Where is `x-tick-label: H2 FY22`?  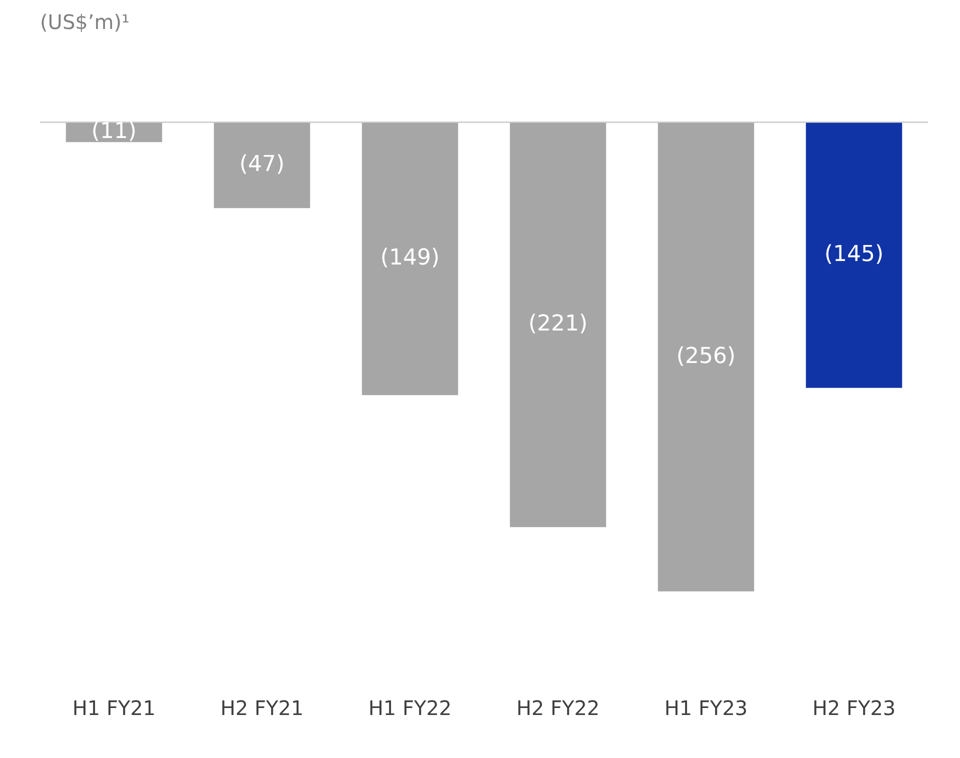 x-tick-label: H2 FY22 is located at coordinates (558, 708).